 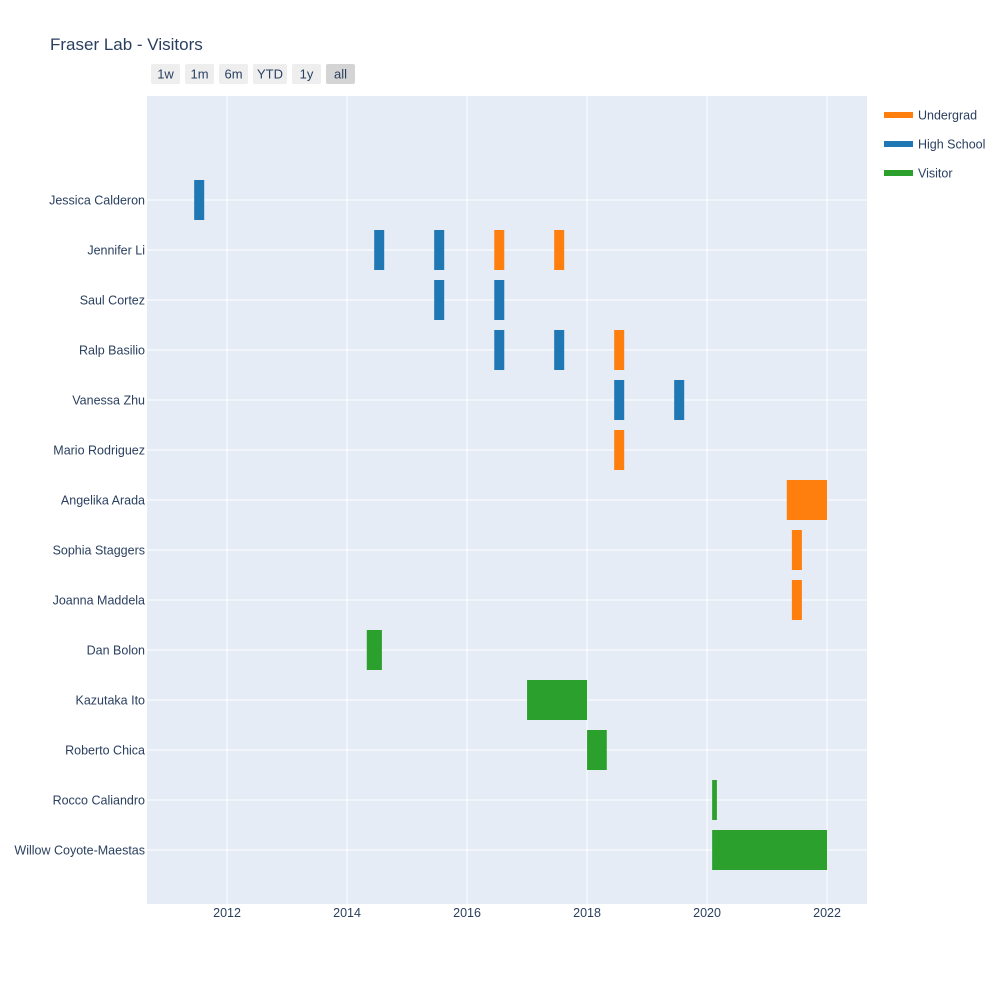 I want to click on range-button-1y: 1y, so click(x=306, y=74).